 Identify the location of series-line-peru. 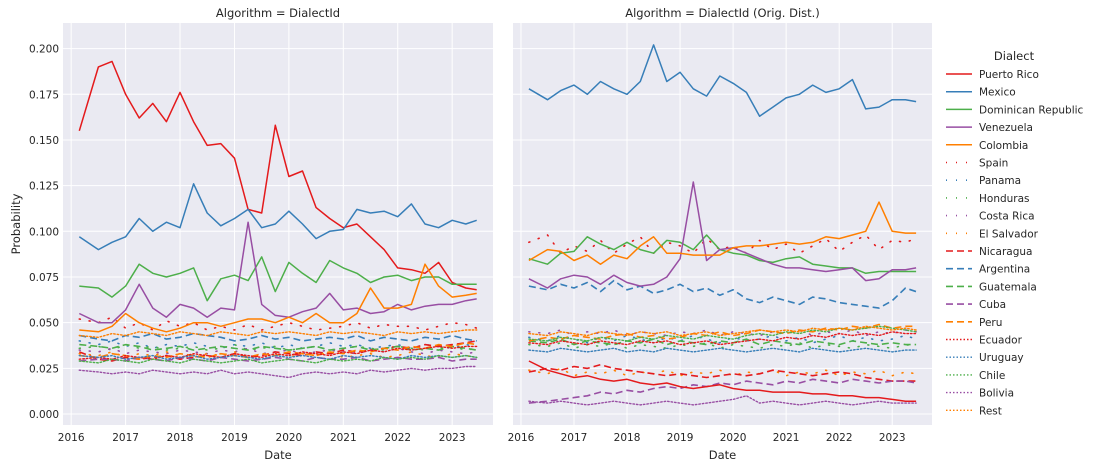
(722, 332).